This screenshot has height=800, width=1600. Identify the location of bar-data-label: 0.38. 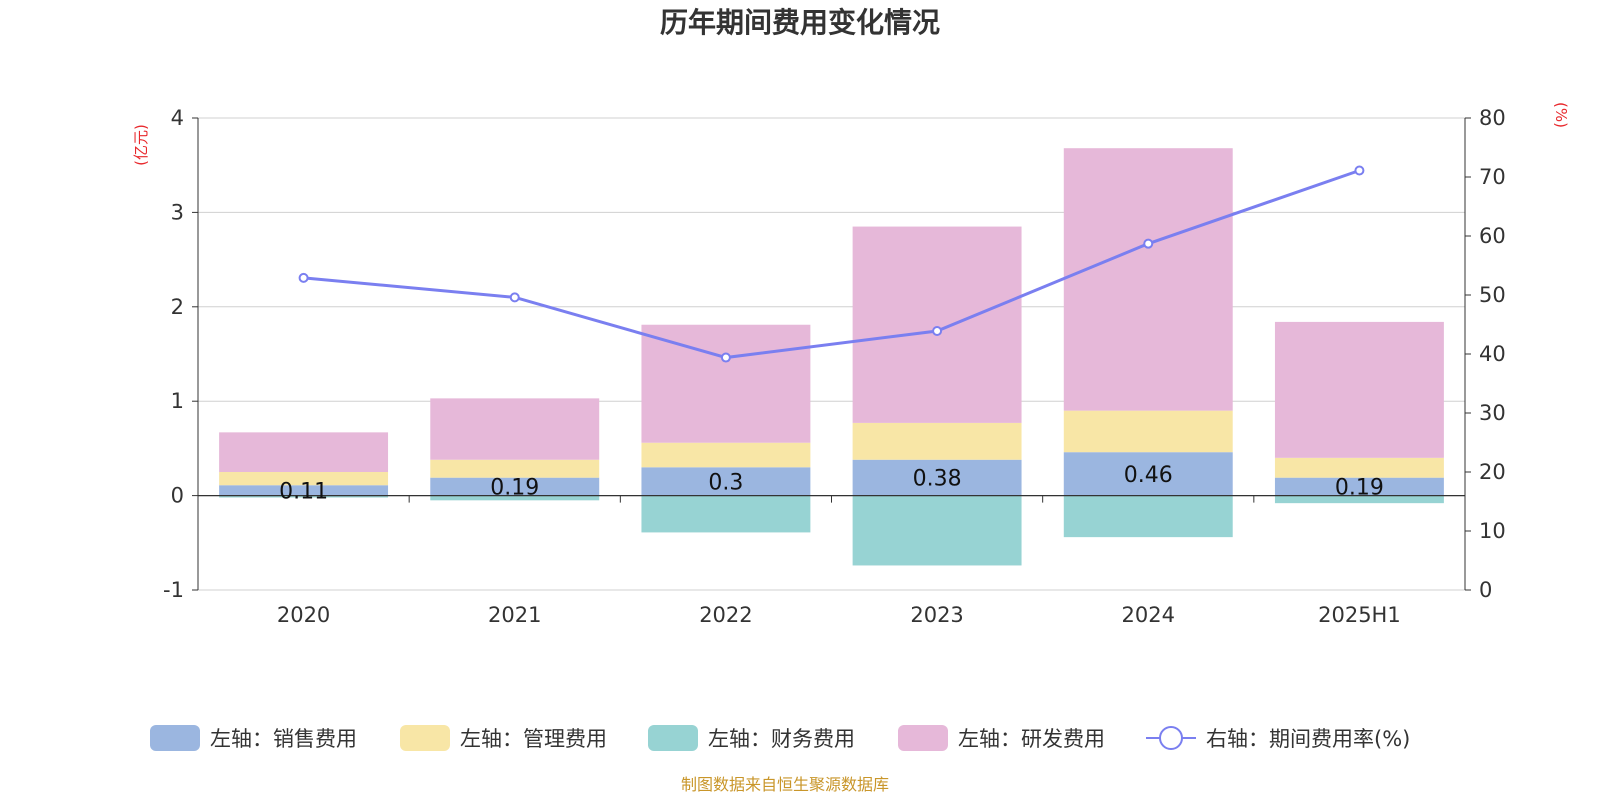
(937, 479).